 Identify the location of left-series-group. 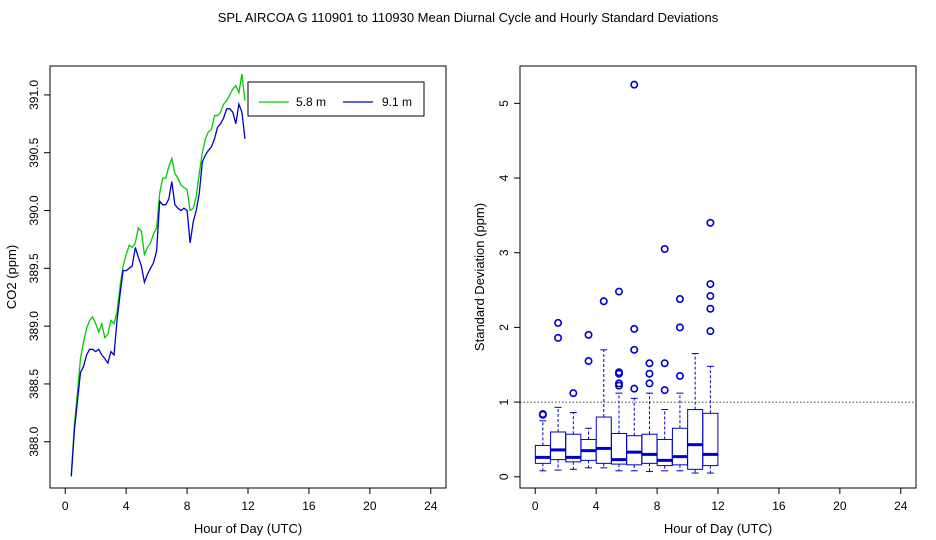
(158, 275).